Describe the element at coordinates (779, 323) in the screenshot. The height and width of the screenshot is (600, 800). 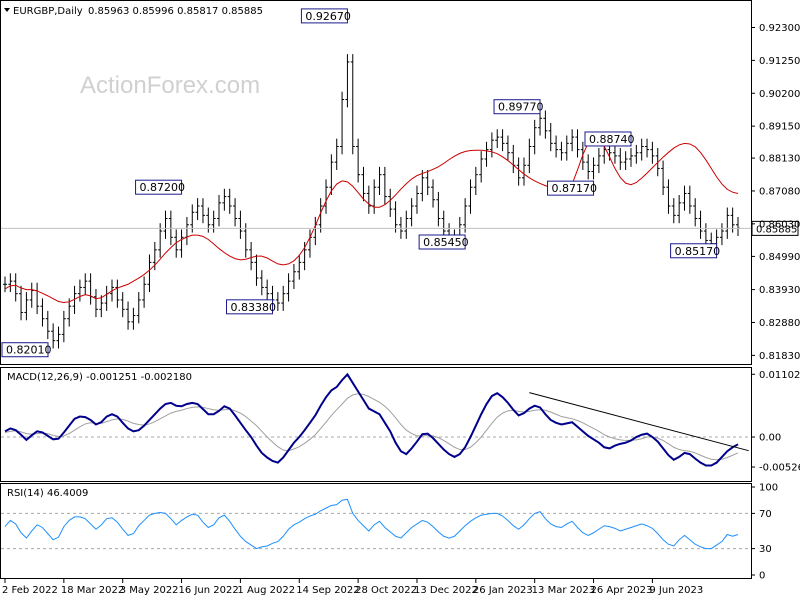
I see `price-tick-label: 0.82880` at that location.